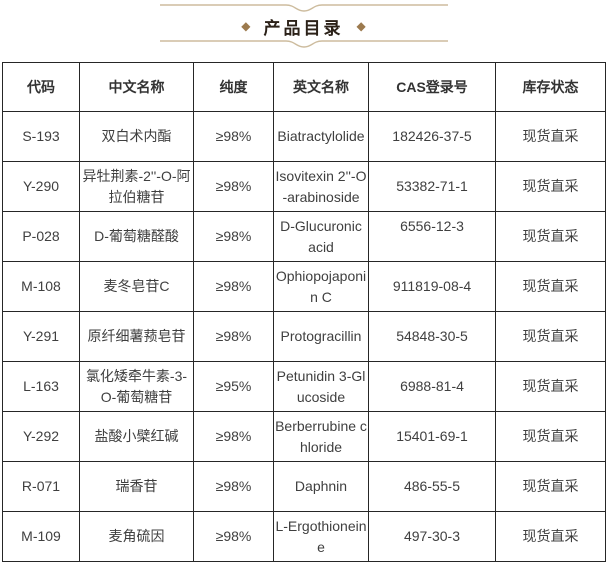  I want to click on table-row: R-071 瑞香苷 ≥98% Daphnin 486-55-5 现货直采, so click(304, 486).